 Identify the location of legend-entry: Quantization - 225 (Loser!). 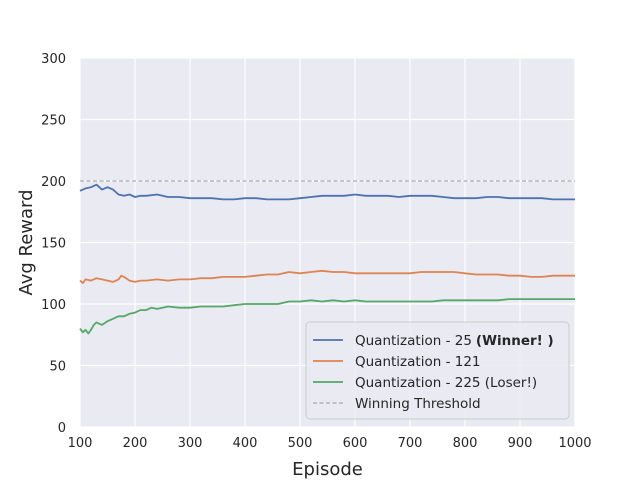
(446, 383).